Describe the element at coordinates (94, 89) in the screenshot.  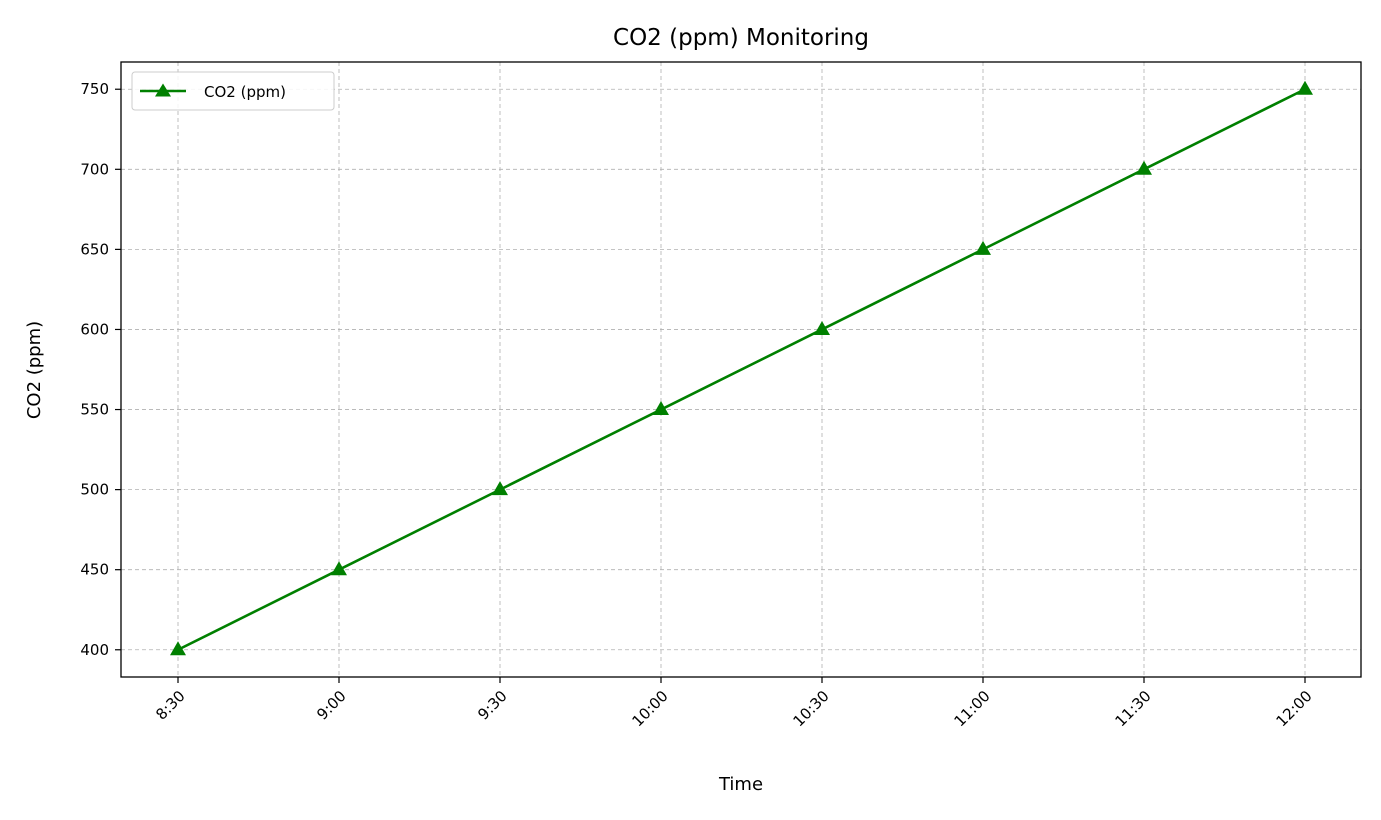
I see `y-tick-label: 750` at that location.